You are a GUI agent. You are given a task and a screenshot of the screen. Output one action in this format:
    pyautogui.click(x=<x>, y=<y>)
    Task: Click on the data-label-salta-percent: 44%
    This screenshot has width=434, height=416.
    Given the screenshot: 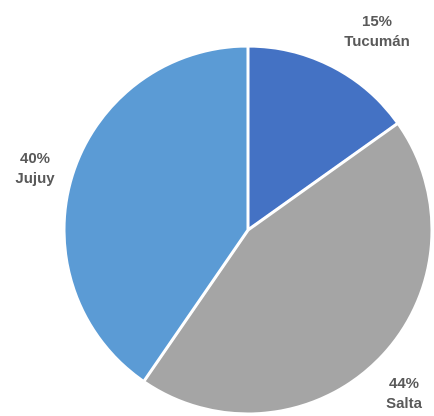 What is the action you would take?
    pyautogui.click(x=404, y=383)
    